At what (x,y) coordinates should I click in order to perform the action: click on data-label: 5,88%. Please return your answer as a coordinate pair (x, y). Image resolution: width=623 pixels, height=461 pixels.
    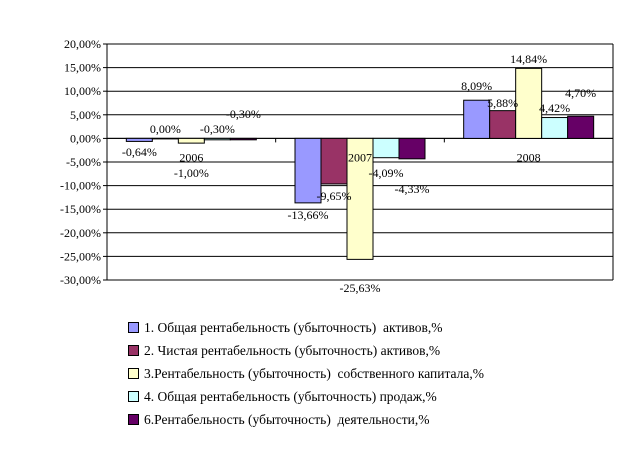
    Looking at the image, I should click on (502, 103).